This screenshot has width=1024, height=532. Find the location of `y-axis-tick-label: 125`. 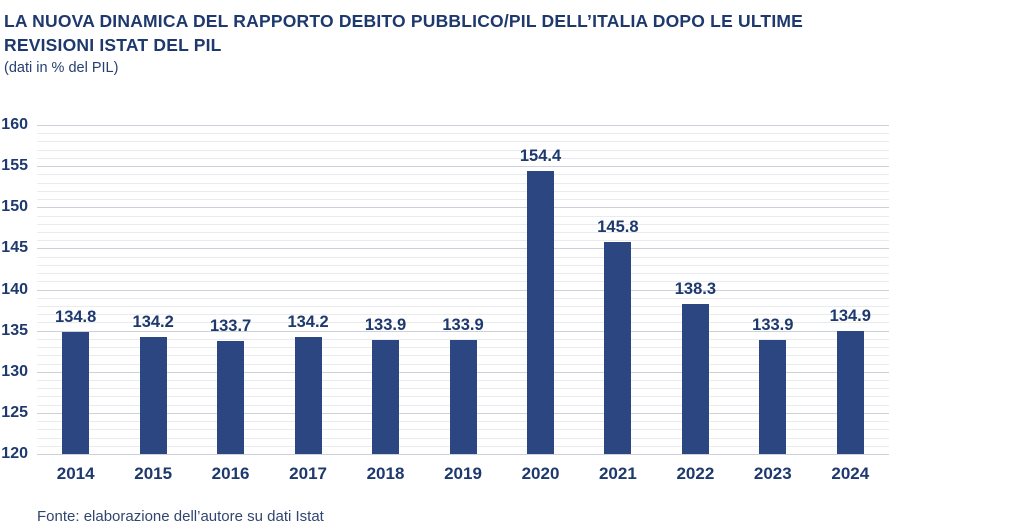

y-axis-tick-label: 125 is located at coordinates (14, 412).